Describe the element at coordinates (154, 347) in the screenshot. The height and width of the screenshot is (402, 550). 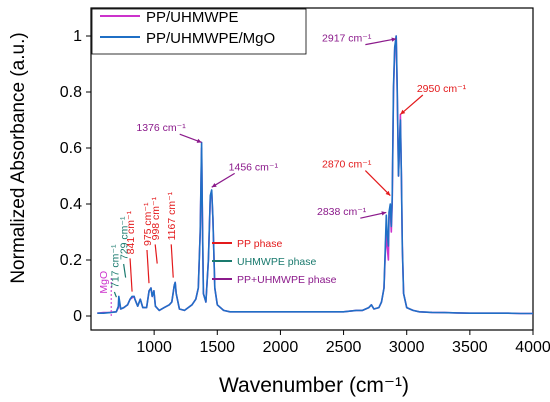
I see `x-tick-label: 1000` at that location.